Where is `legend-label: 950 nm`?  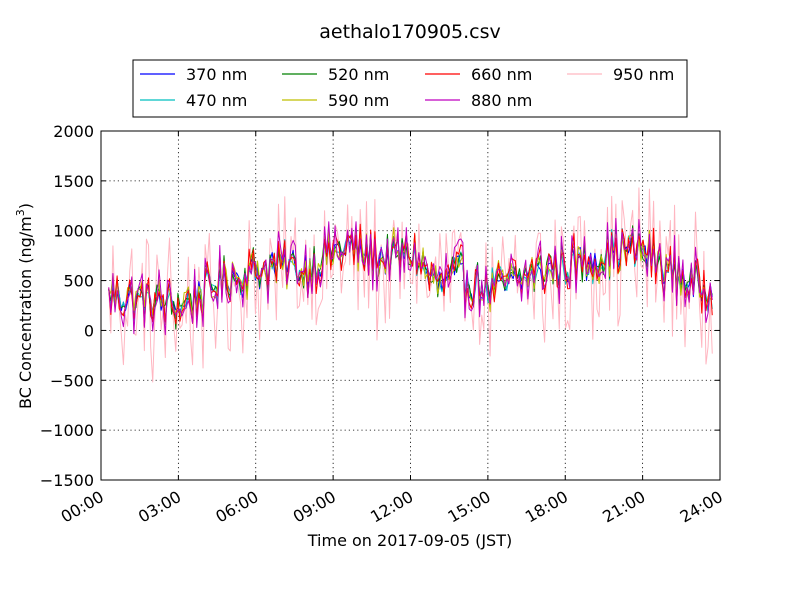
legend-label: 950 nm is located at coordinates (643, 74).